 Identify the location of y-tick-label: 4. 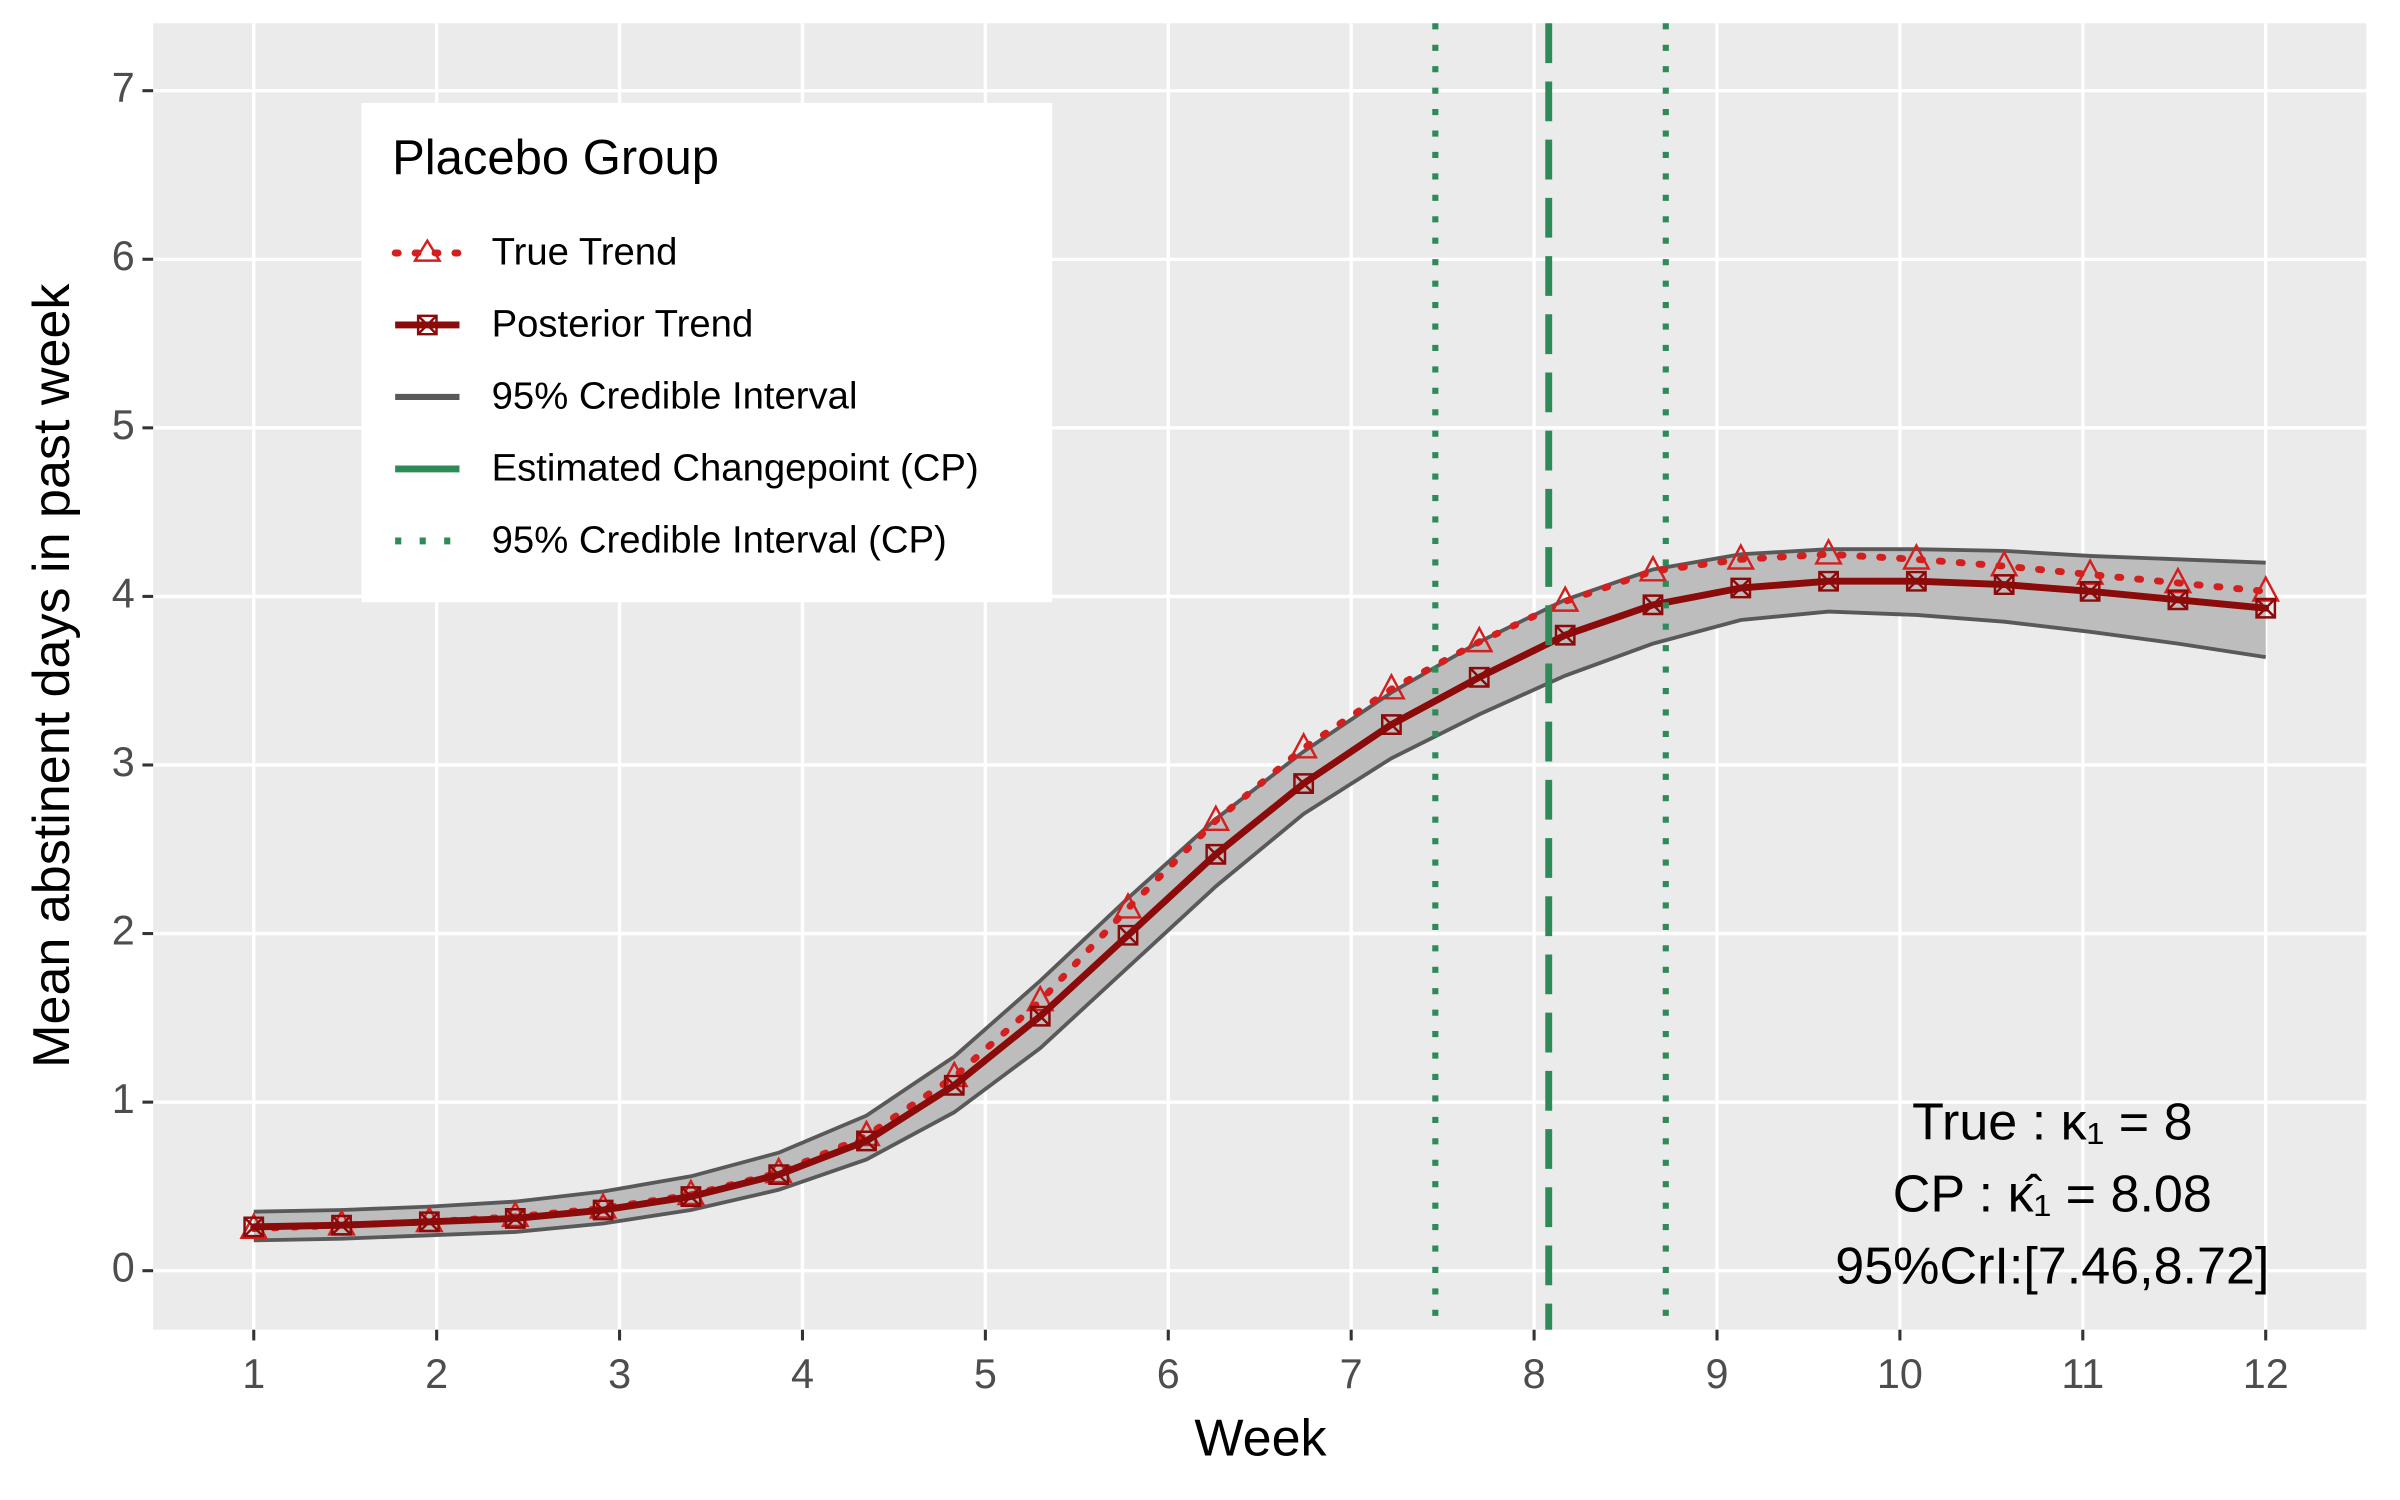
(123, 593).